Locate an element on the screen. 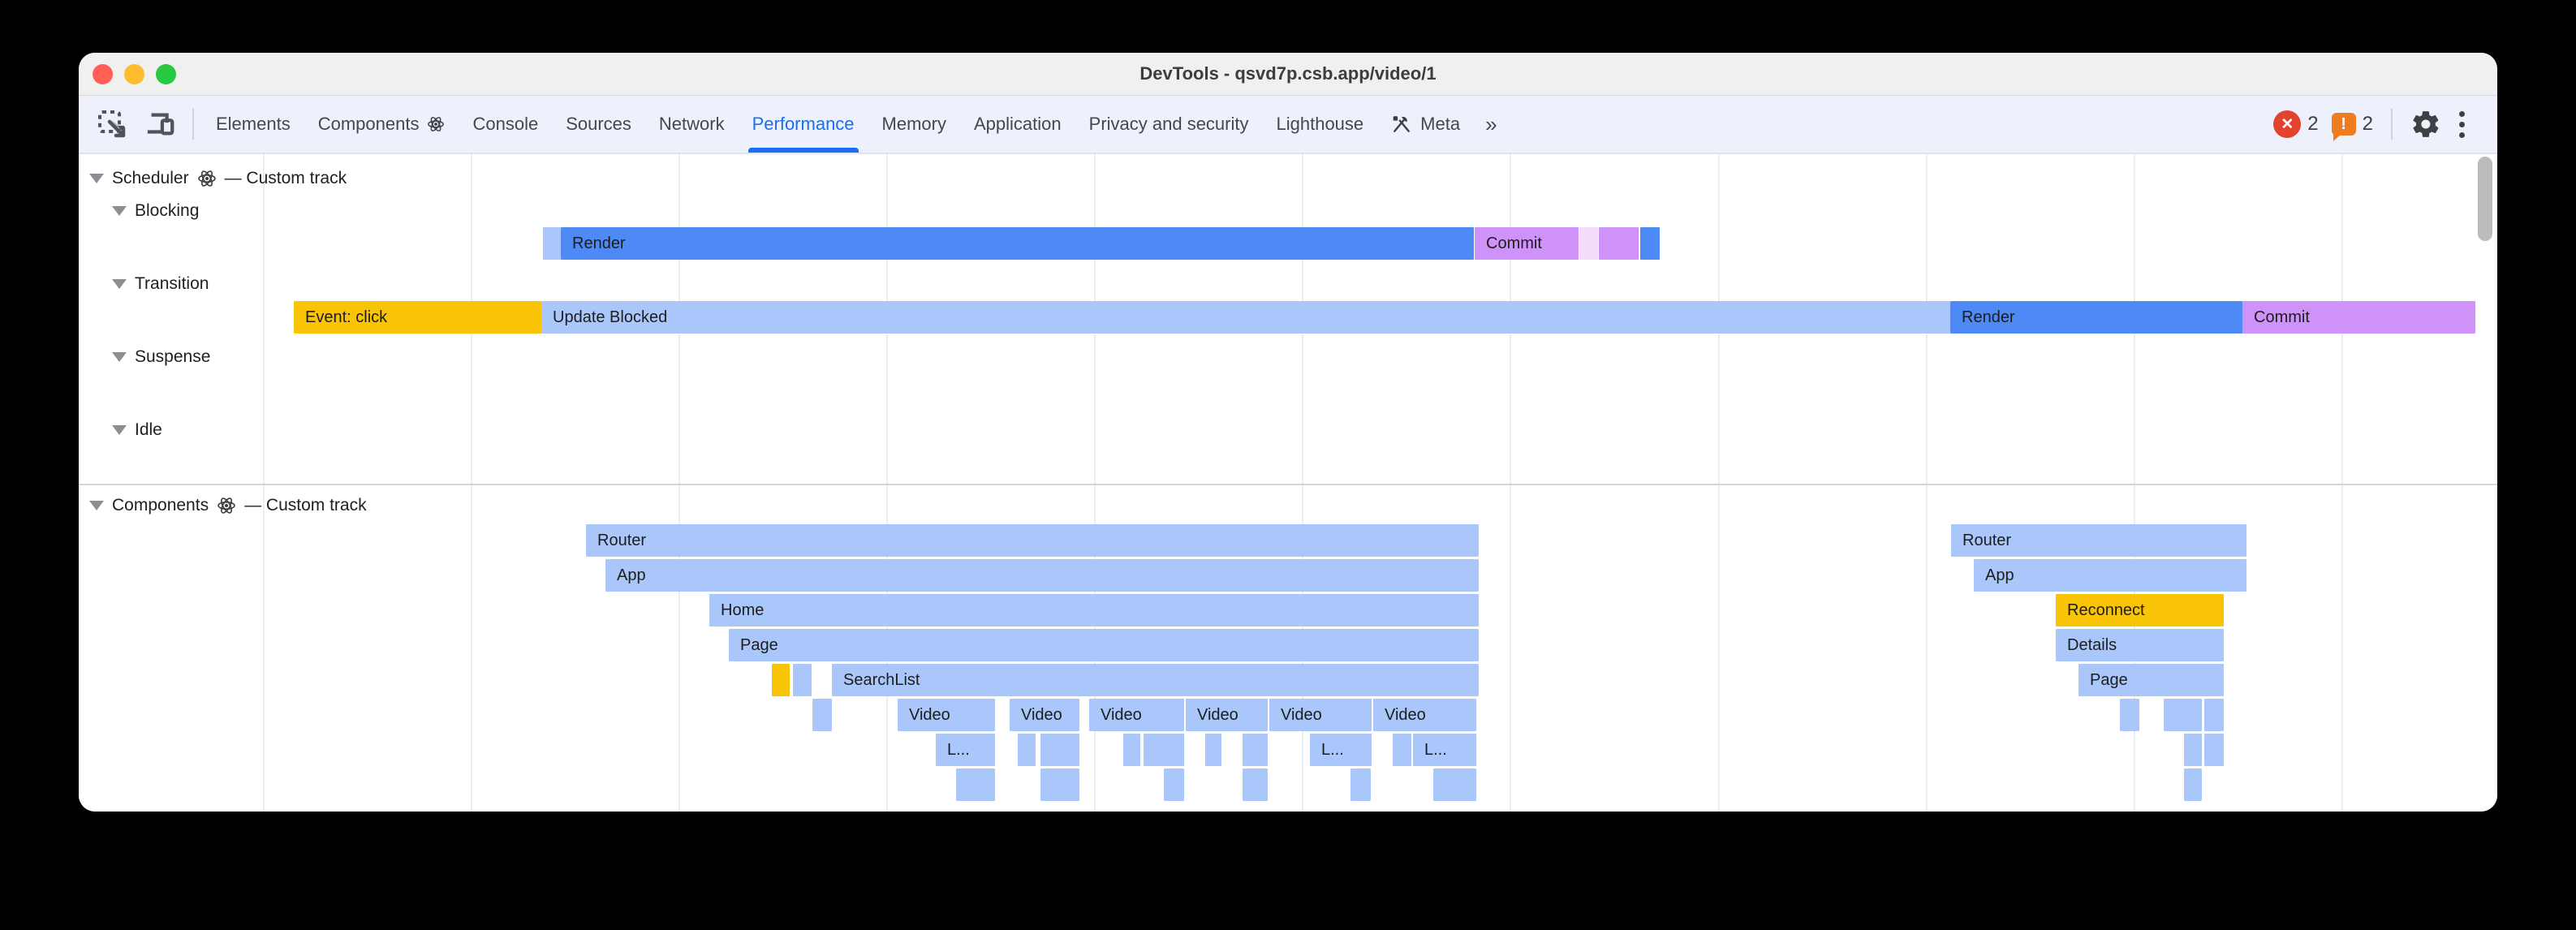 Image resolution: width=2576 pixels, height=930 pixels. error-badge: ✕ 2 is located at coordinates (2296, 124).